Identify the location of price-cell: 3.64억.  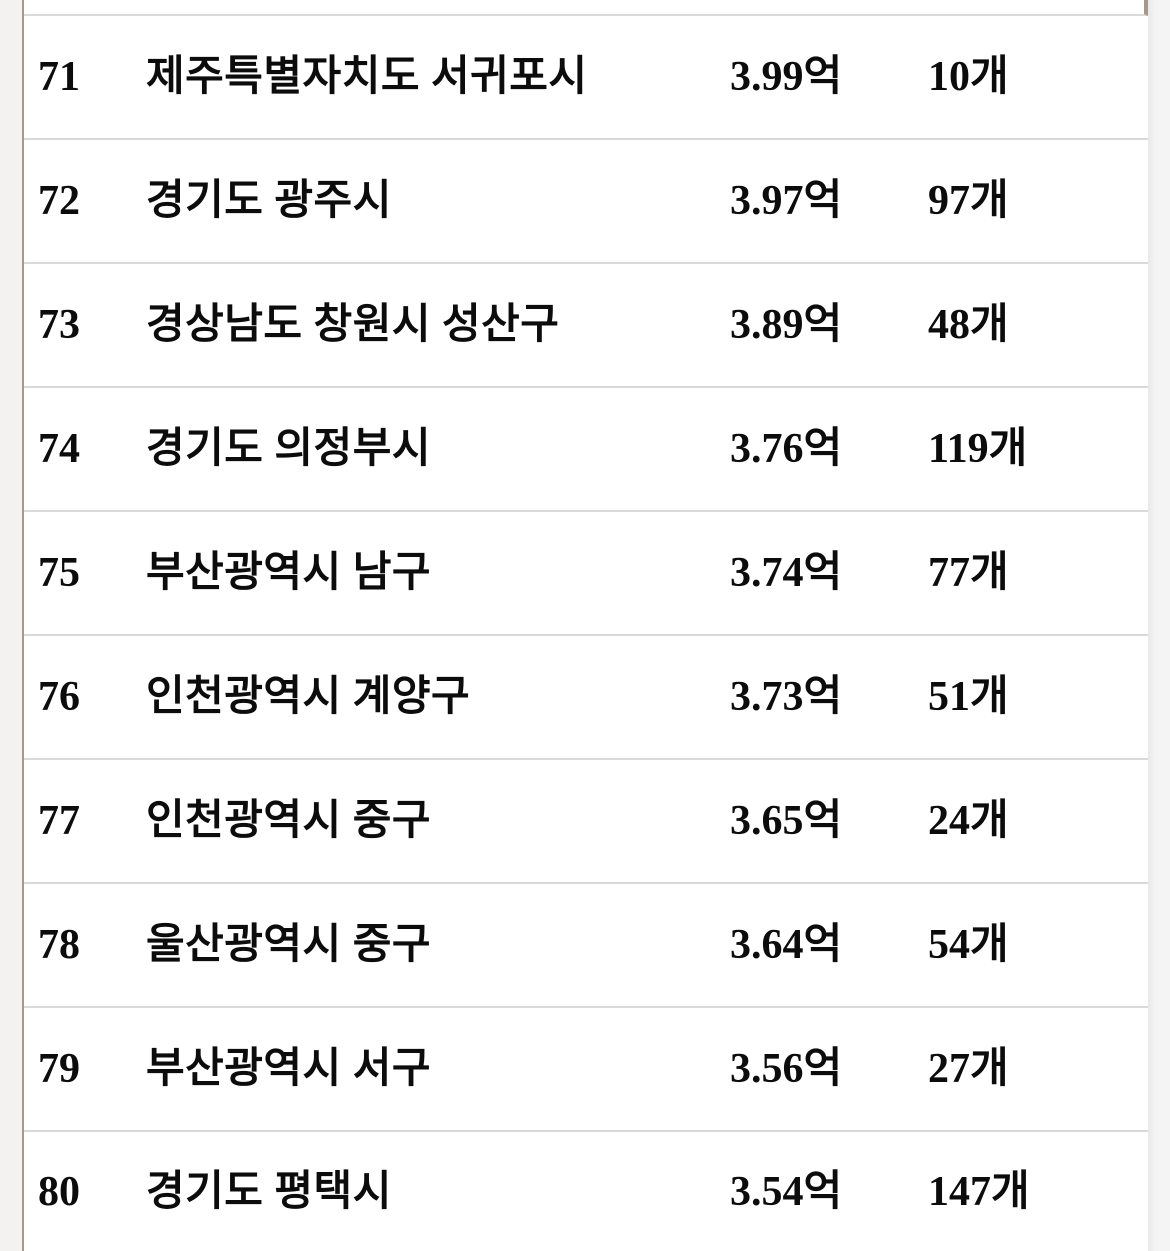
(786, 945).